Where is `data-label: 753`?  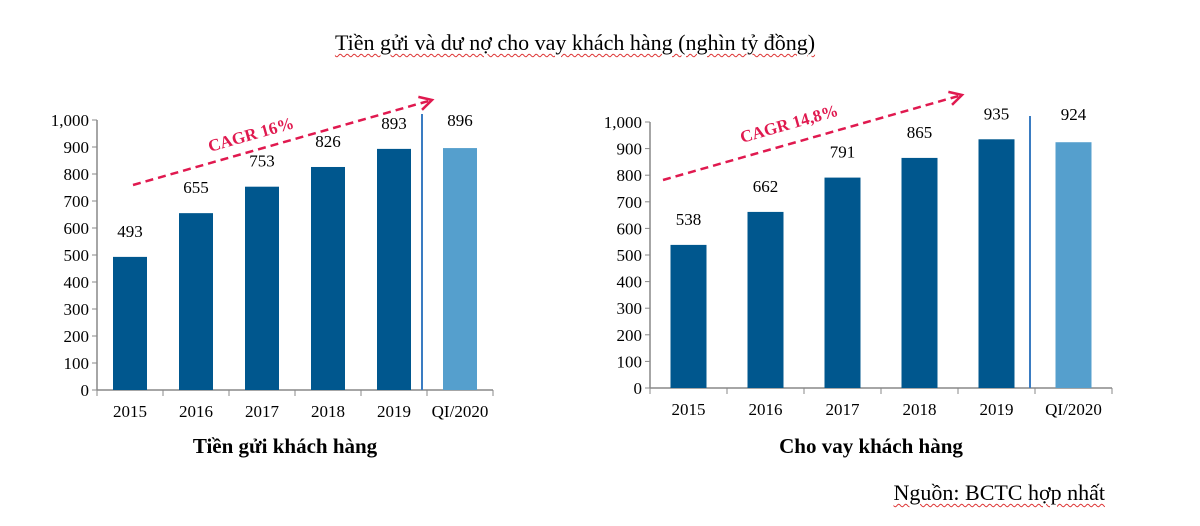
data-label: 753 is located at coordinates (262, 161).